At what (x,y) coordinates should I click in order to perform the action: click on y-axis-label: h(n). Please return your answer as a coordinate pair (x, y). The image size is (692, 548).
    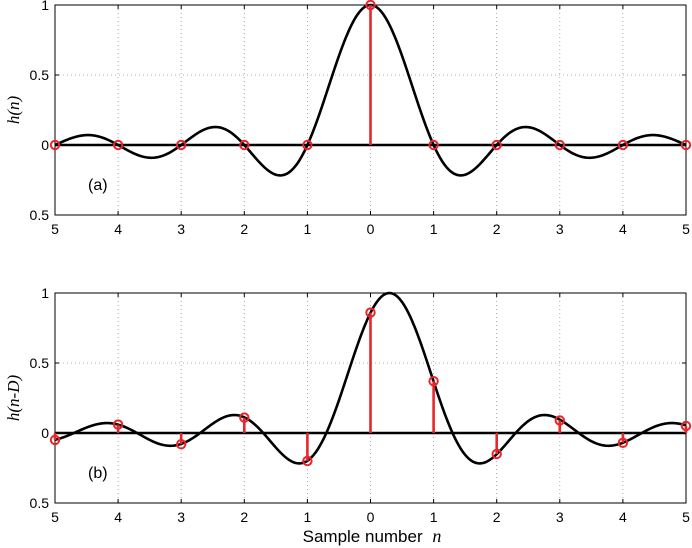
    Looking at the image, I should click on (13, 110).